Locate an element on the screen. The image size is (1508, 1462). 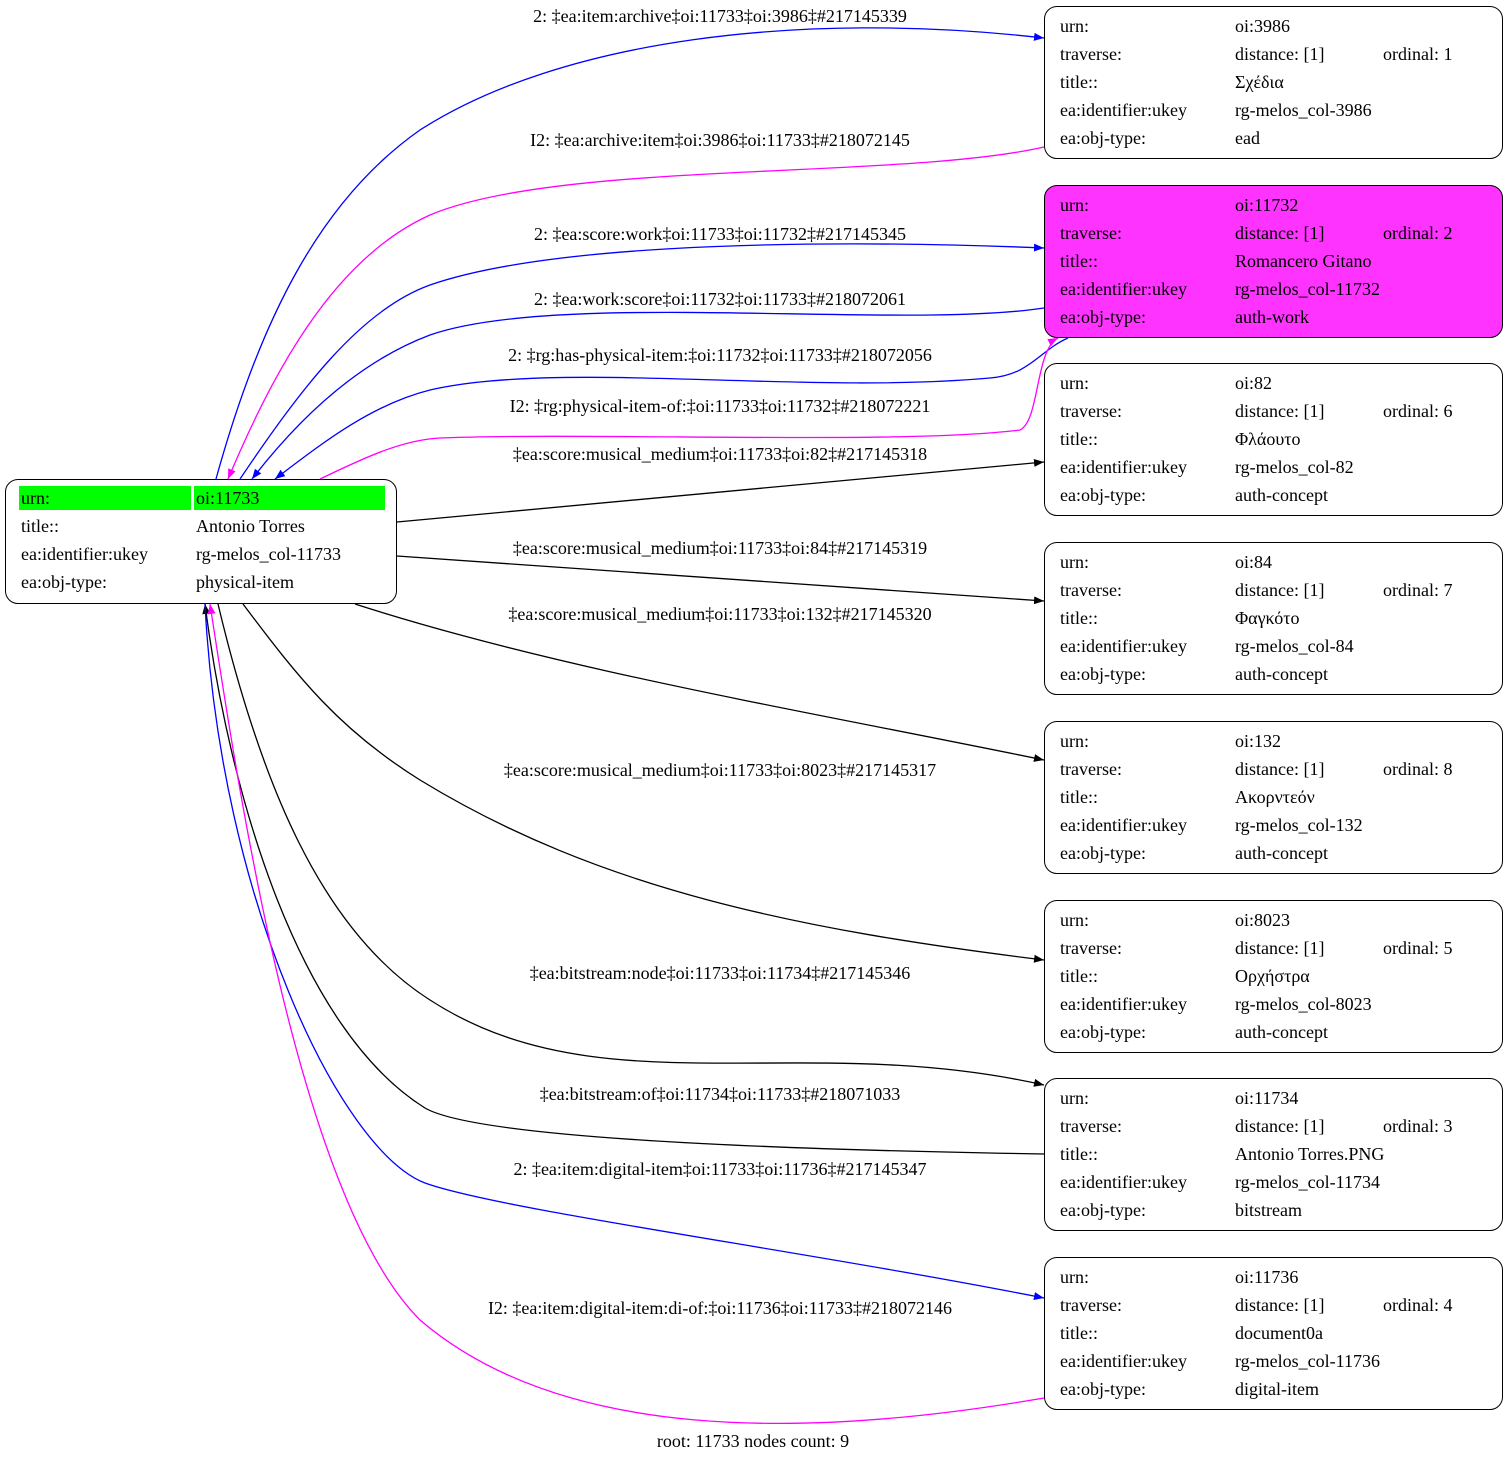
node-row-title: title:: Ορχήστρα is located at coordinates (1273, 976).